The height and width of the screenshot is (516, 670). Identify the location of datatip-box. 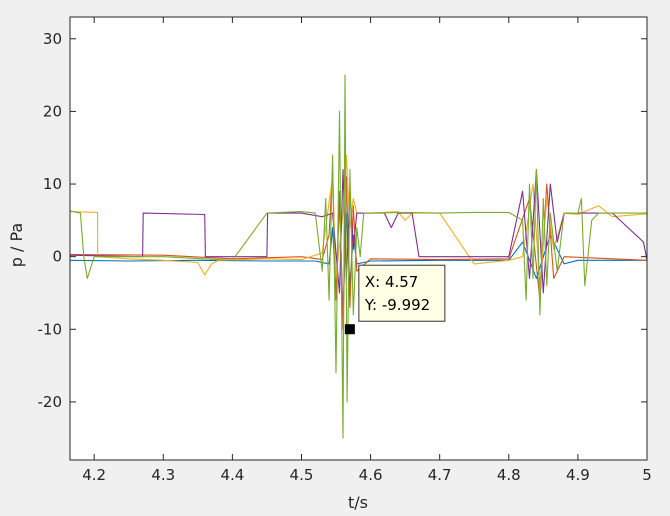
(402, 293).